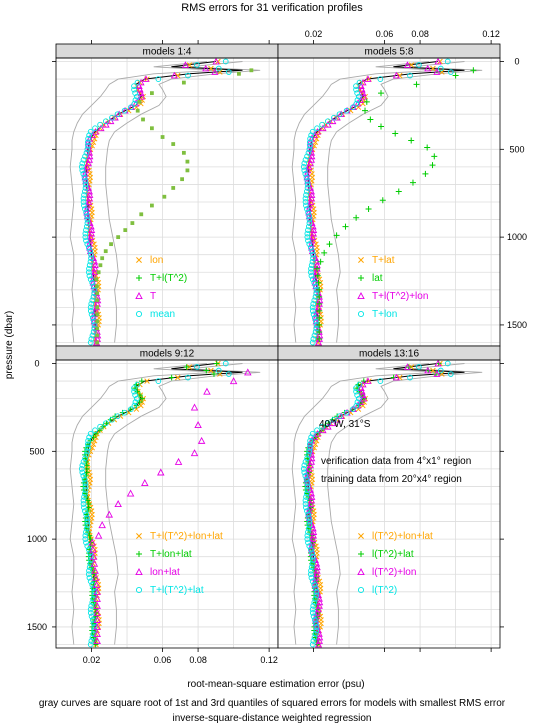 This screenshot has width=544, height=727. What do you see at coordinates (405, 202) in the screenshot?
I see `quantile-curve-high` at bounding box center [405, 202].